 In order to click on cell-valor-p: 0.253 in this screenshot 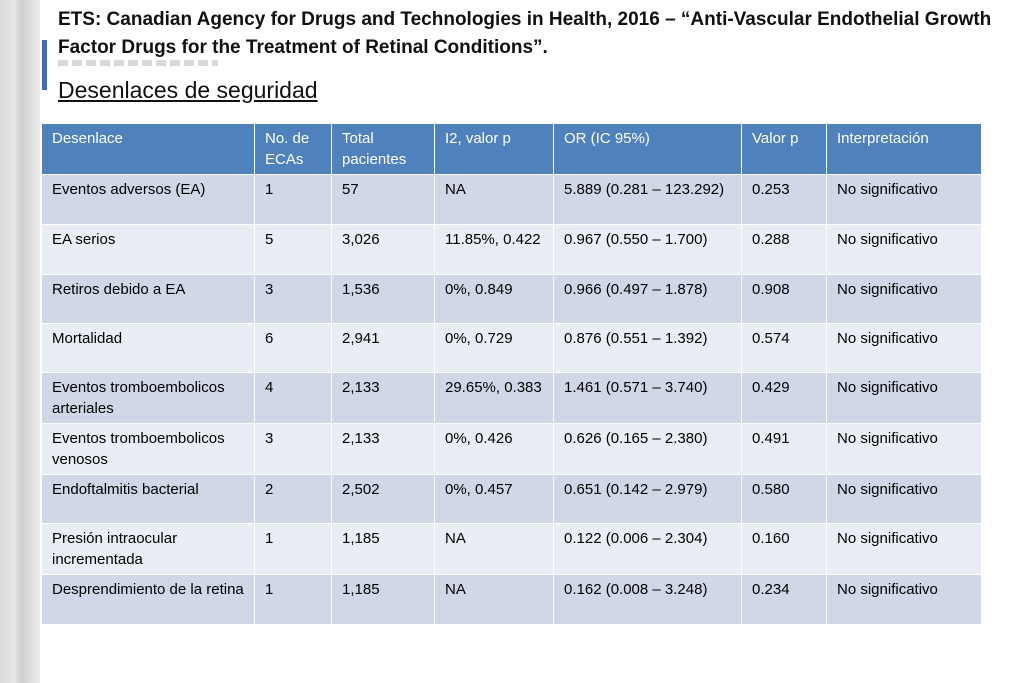, I will do `click(784, 199)`.